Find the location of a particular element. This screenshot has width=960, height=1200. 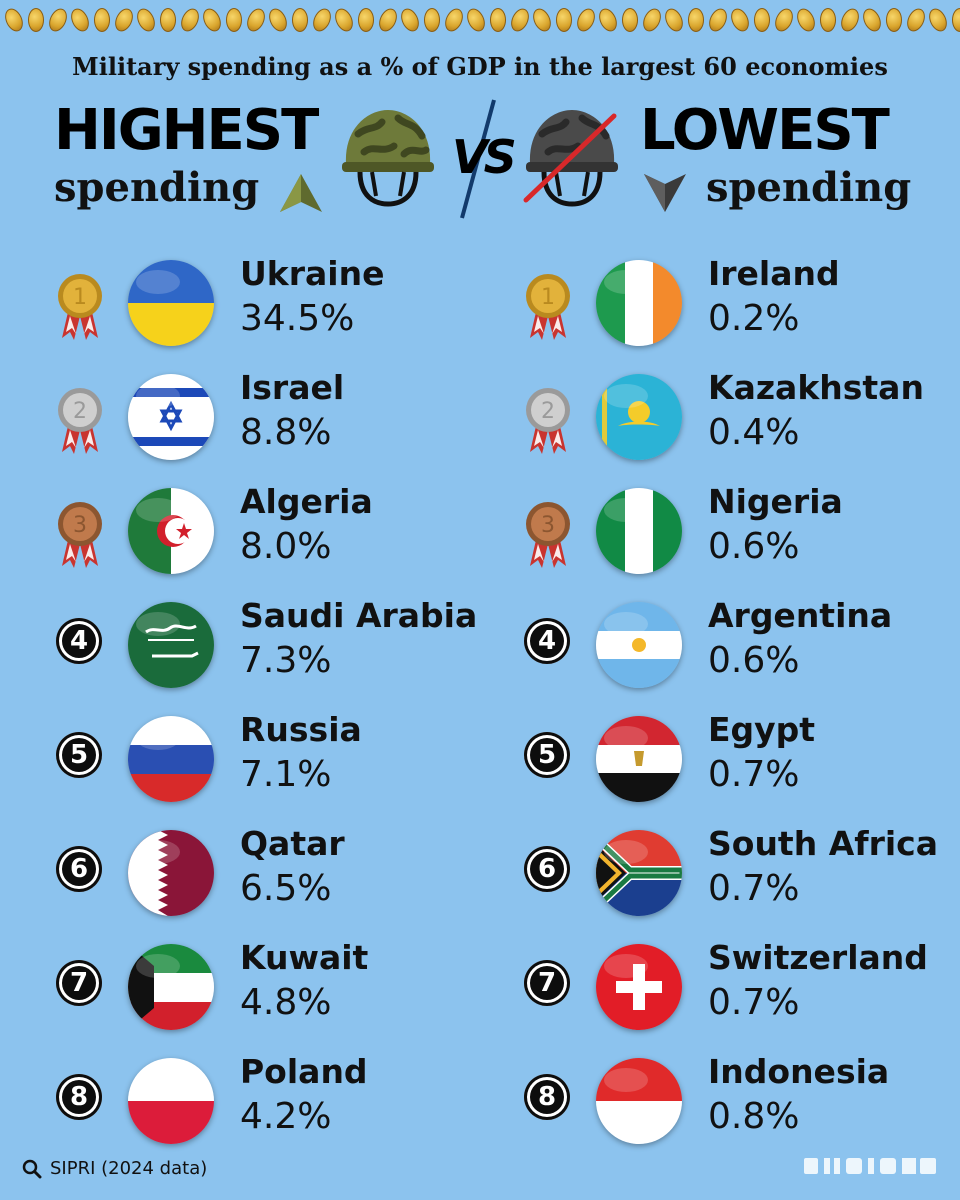

nigeria-flag-icon is located at coordinates (639, 531).